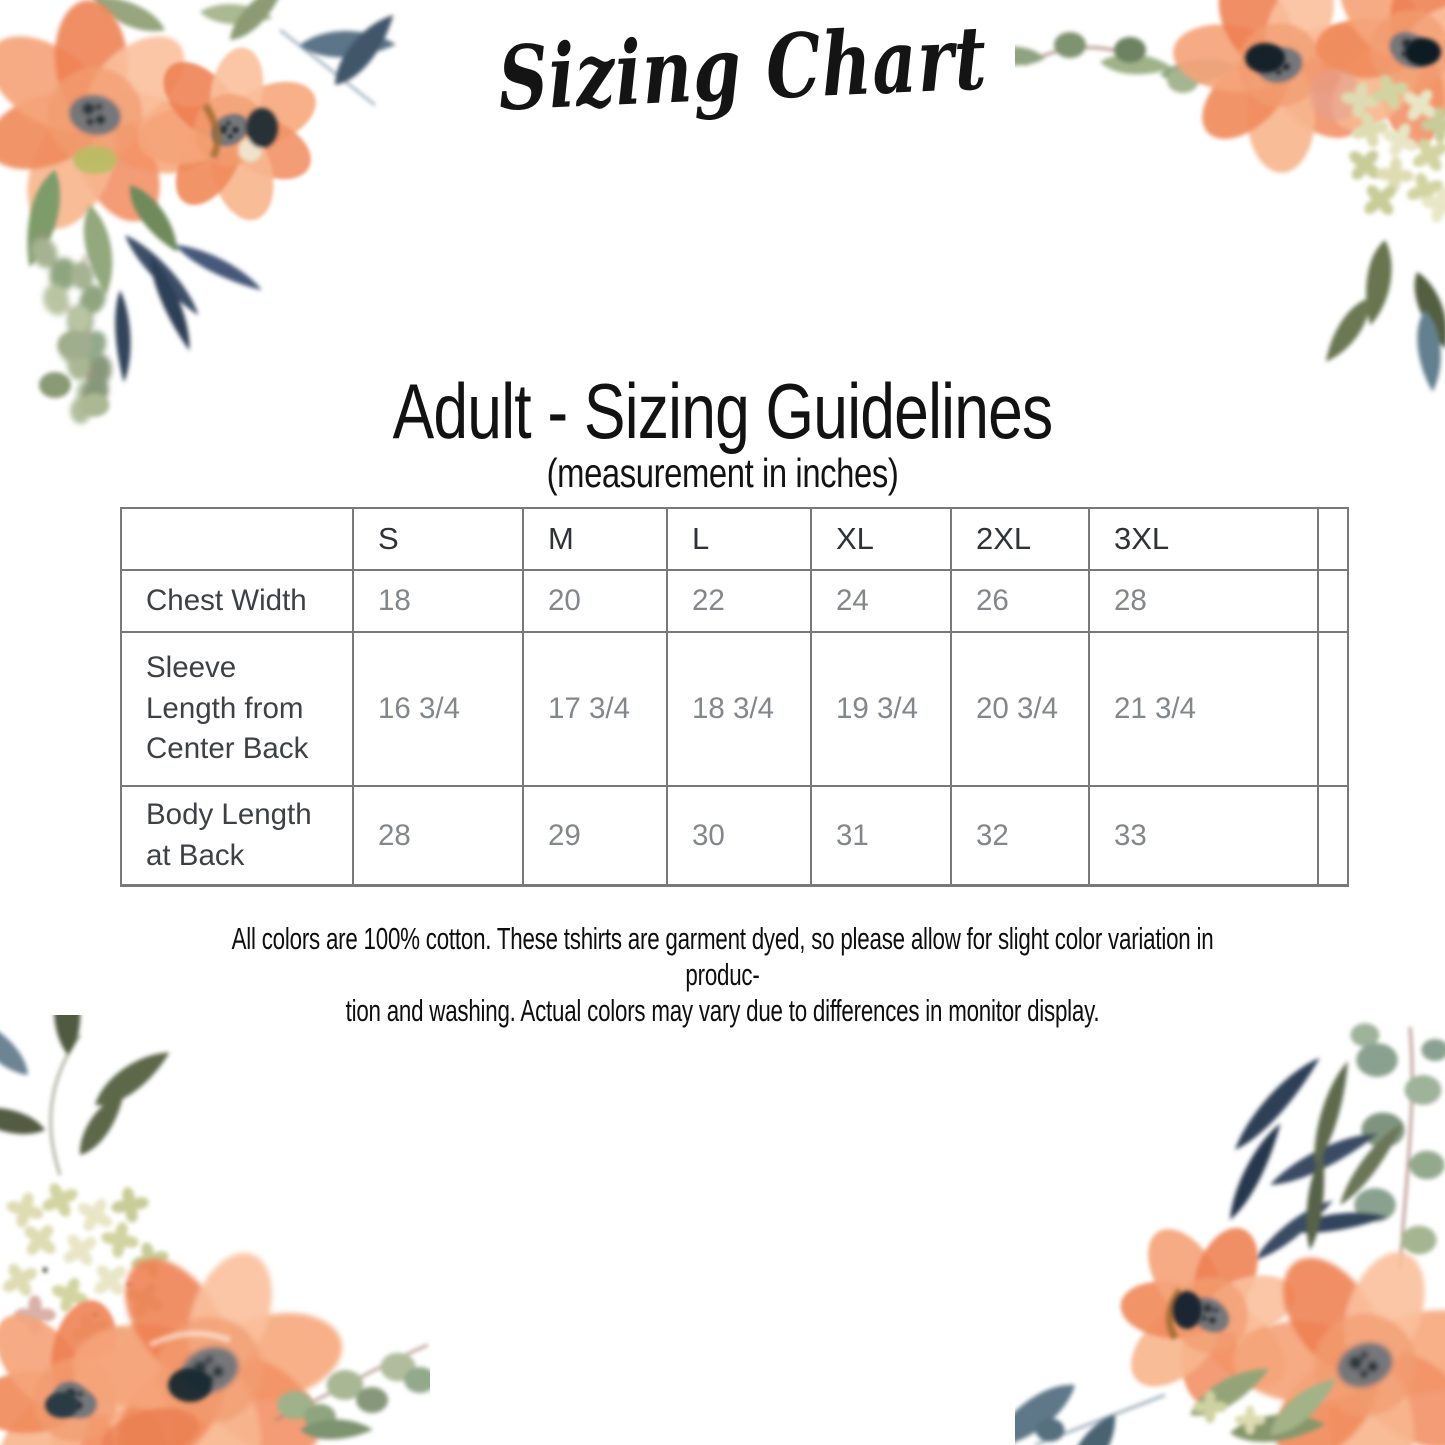  Describe the element at coordinates (1203, 709) in the screenshot. I see `size-value: 21 3/4` at that location.